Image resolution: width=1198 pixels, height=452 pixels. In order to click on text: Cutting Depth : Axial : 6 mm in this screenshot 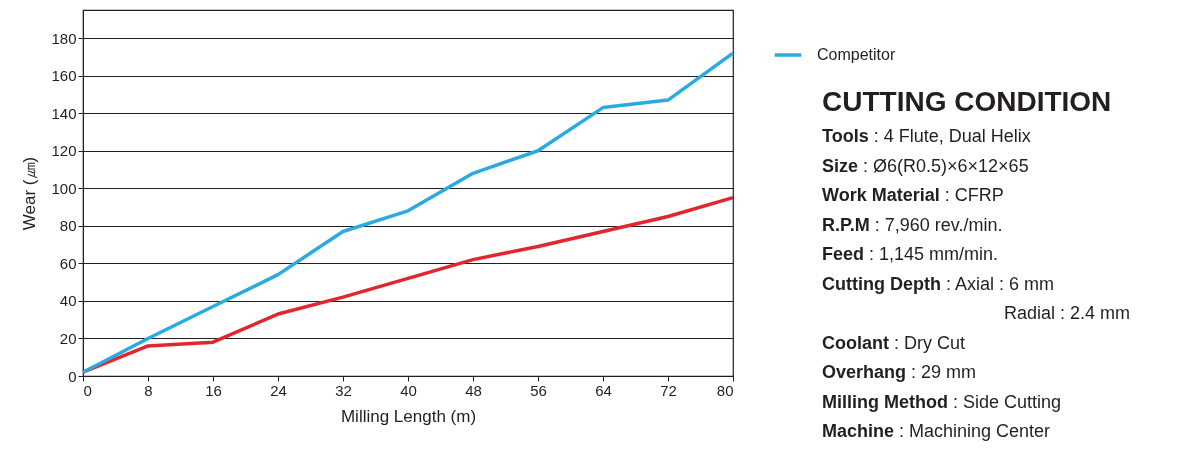, I will do `click(938, 284)`.